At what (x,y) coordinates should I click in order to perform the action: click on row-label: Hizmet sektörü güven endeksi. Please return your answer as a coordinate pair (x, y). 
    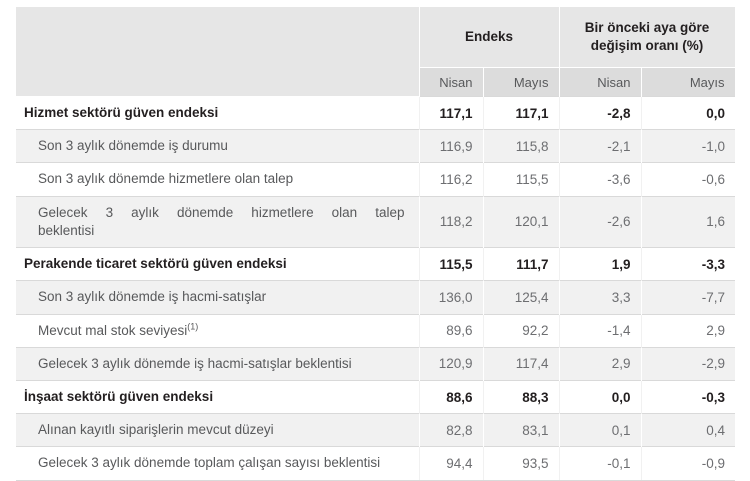
    Looking at the image, I should click on (217, 112).